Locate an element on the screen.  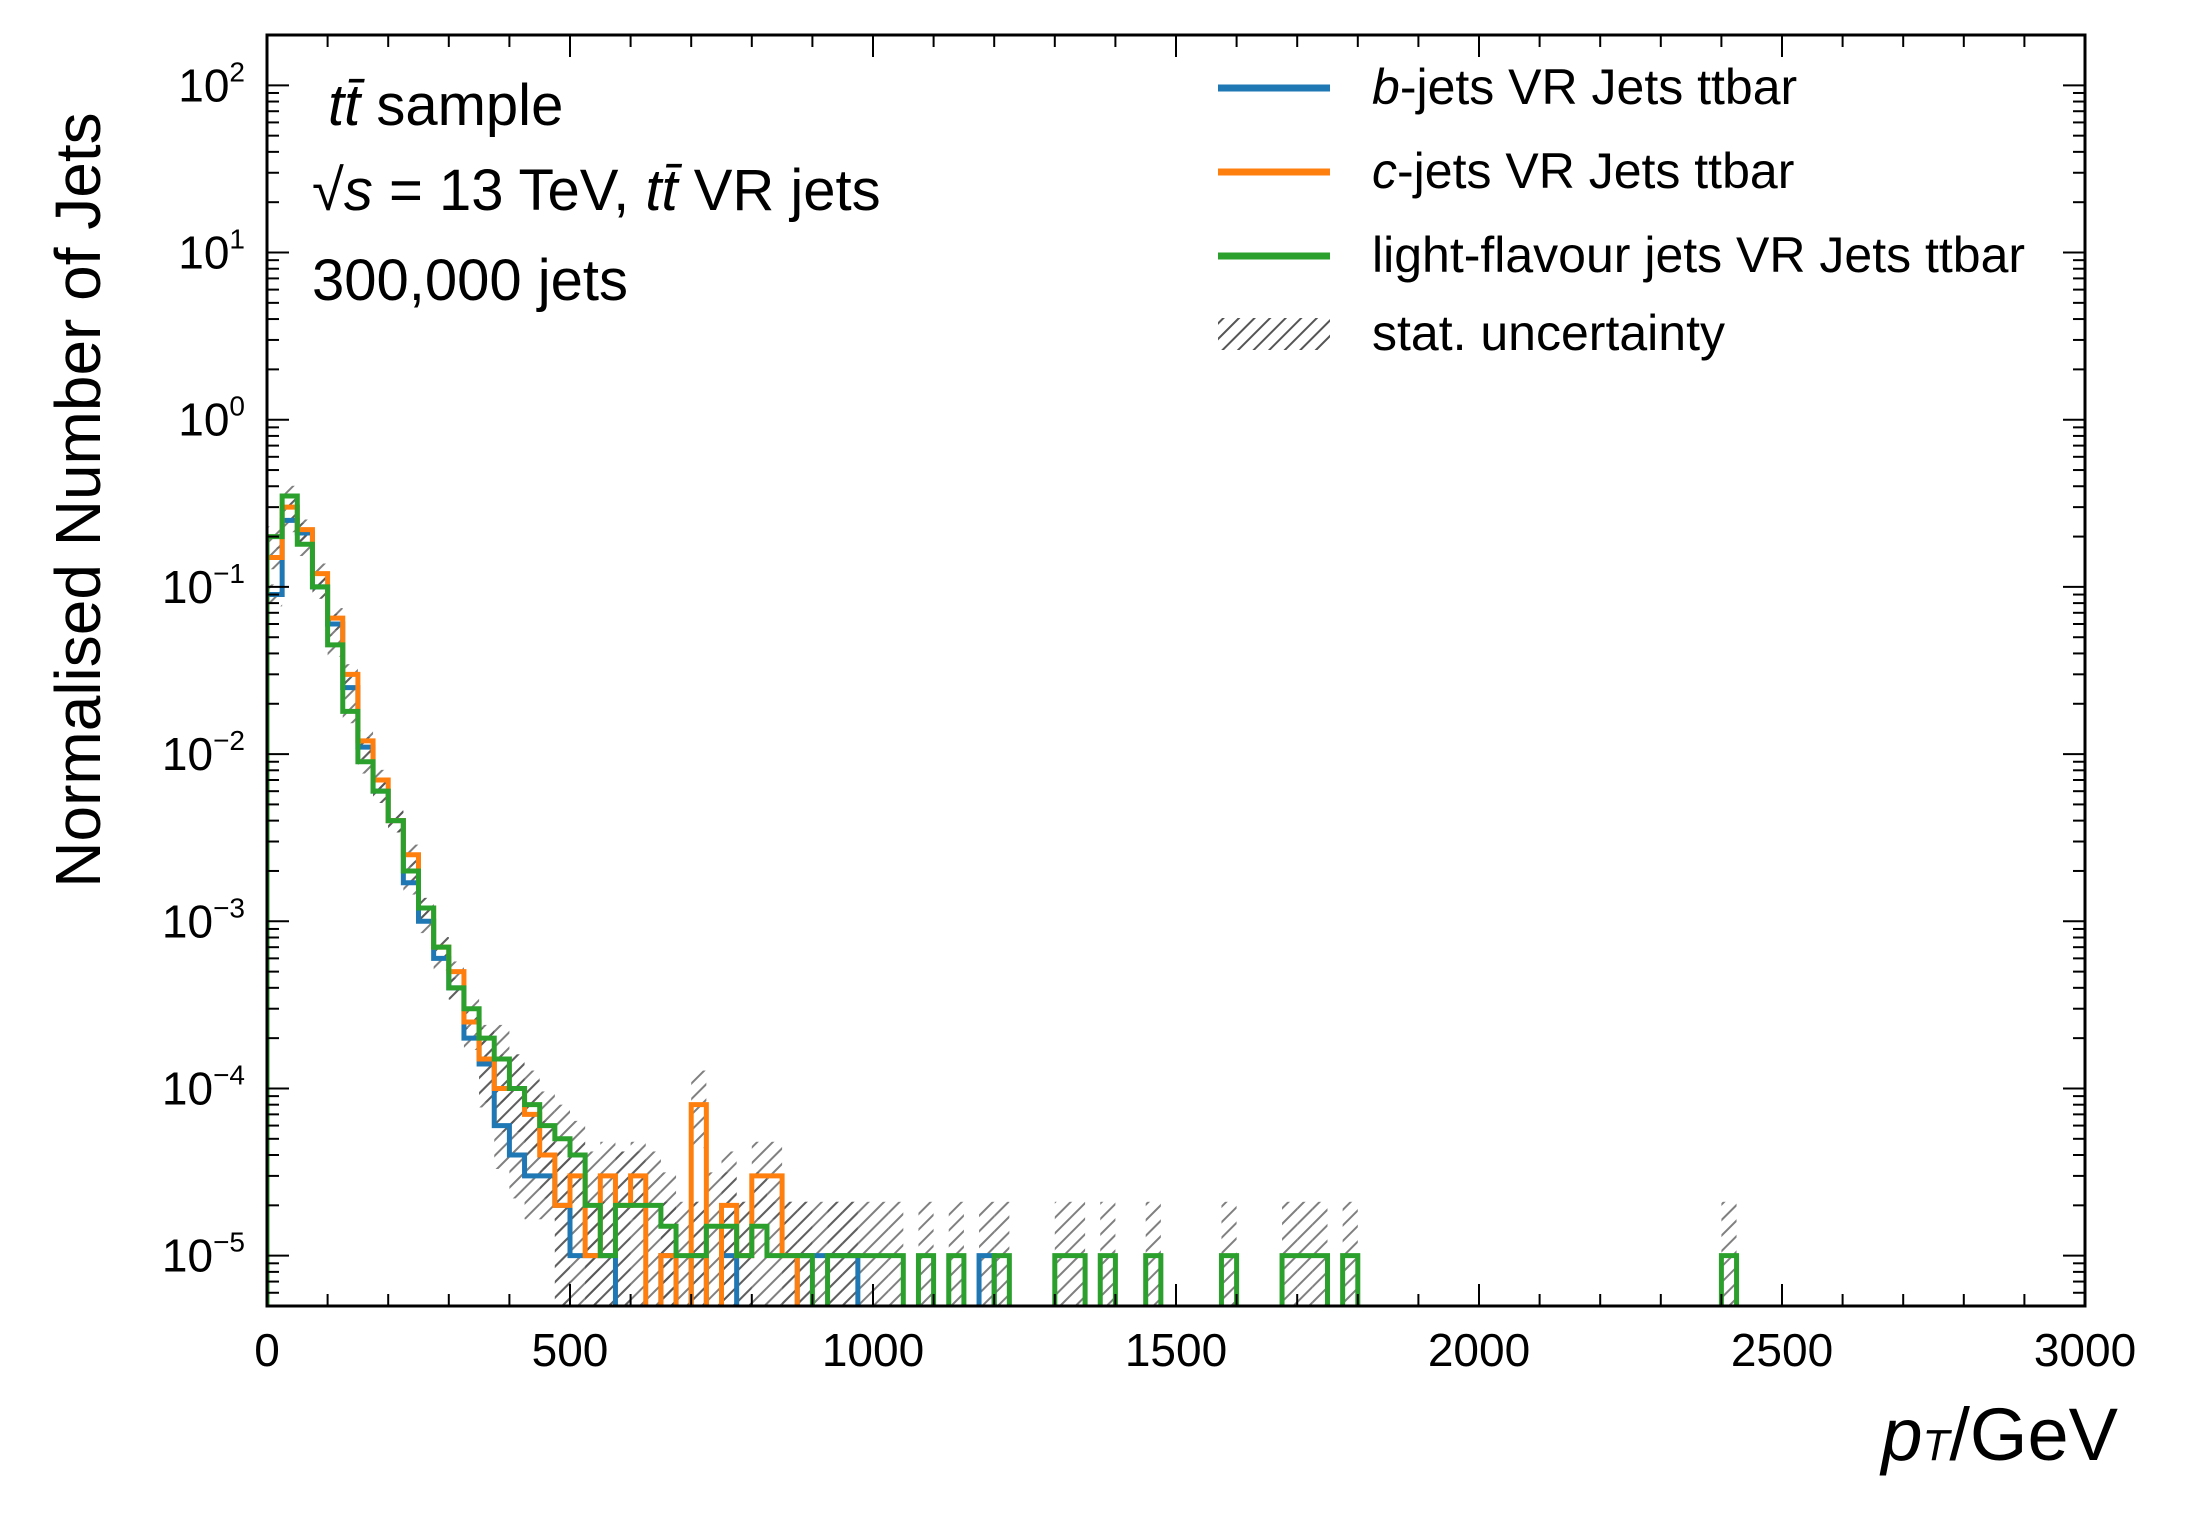
legend-light-jets-rest: light-flavour jets VR Jets ttbar is located at coordinates (1698, 255).